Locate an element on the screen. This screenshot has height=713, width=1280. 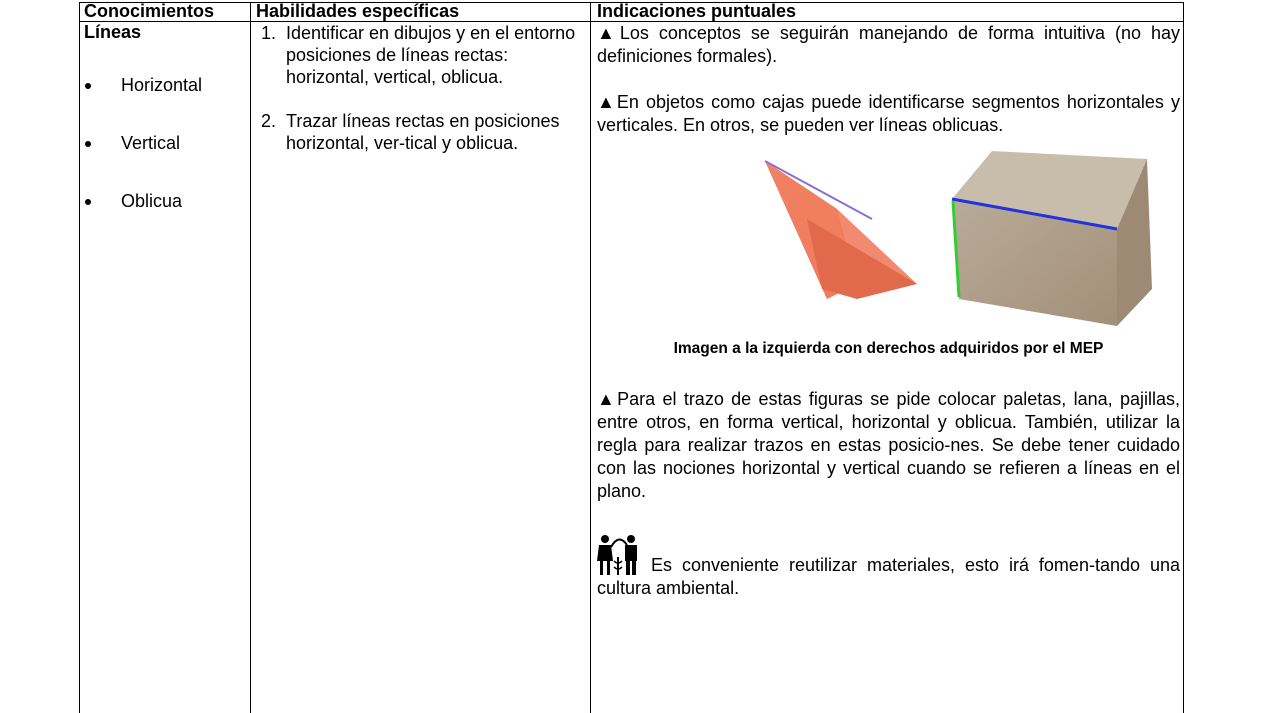
header-cell: Indicaciones puntuales is located at coordinates (697, 11).